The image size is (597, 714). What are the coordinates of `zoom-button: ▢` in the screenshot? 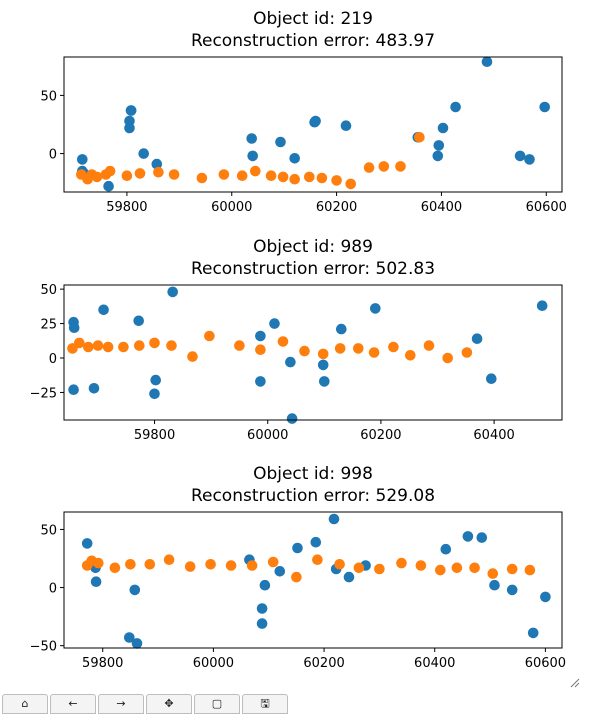 It's located at (217, 704).